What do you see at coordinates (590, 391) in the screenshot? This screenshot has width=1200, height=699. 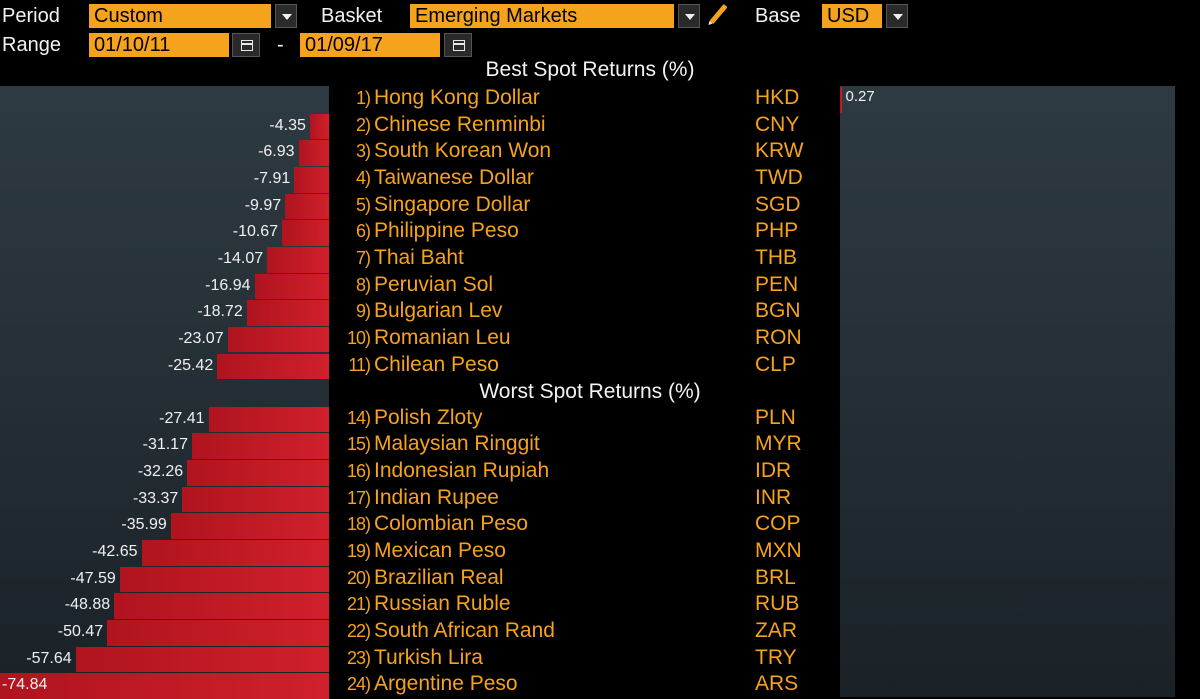 I see `section-title: Worst Spot Returns (%)` at bounding box center [590, 391].